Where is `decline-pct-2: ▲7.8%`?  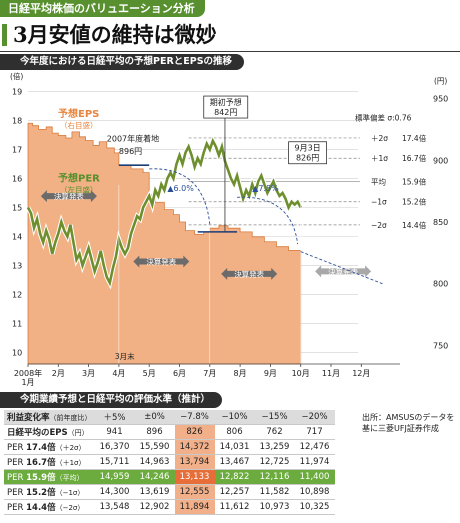
decline-pct-2: ▲7.8% is located at coordinates (265, 188).